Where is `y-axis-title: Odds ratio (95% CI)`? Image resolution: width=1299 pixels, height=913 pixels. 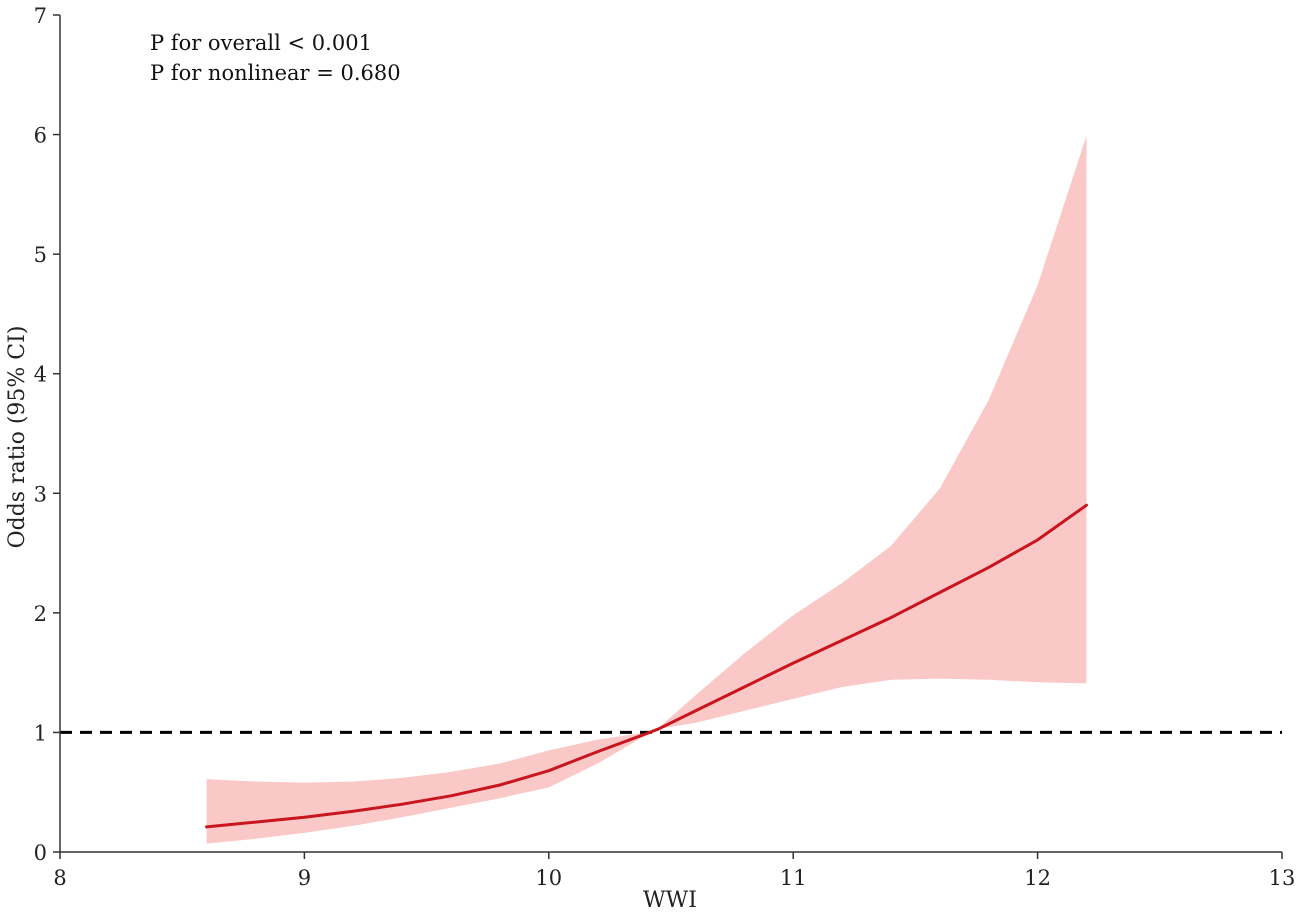
y-axis-title: Odds ratio (95% CI) is located at coordinates (17, 437).